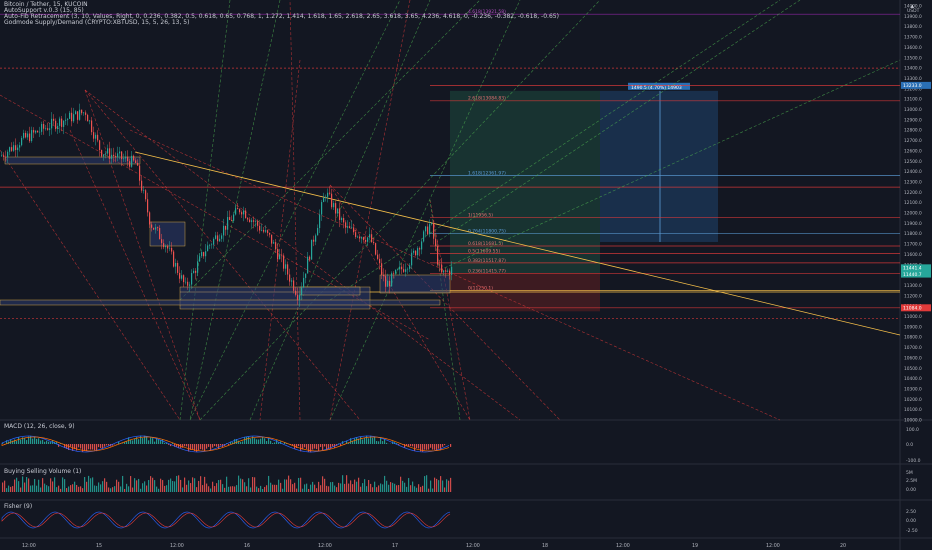 This screenshot has height=550, width=932. What do you see at coordinates (99, 546) in the screenshot?
I see `time-axis-label: 15` at bounding box center [99, 546].